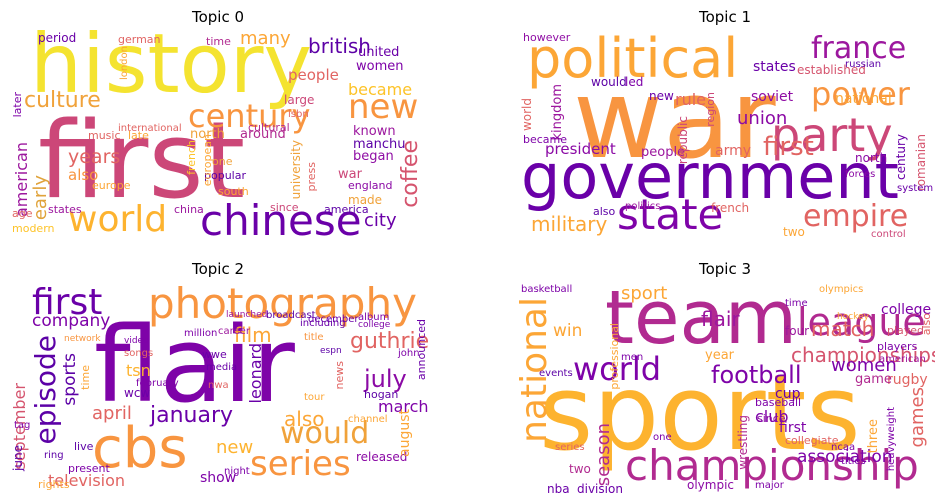 The height and width of the screenshot is (504, 947). Describe the element at coordinates (873, 436) in the screenshot. I see `word: three` at that location.